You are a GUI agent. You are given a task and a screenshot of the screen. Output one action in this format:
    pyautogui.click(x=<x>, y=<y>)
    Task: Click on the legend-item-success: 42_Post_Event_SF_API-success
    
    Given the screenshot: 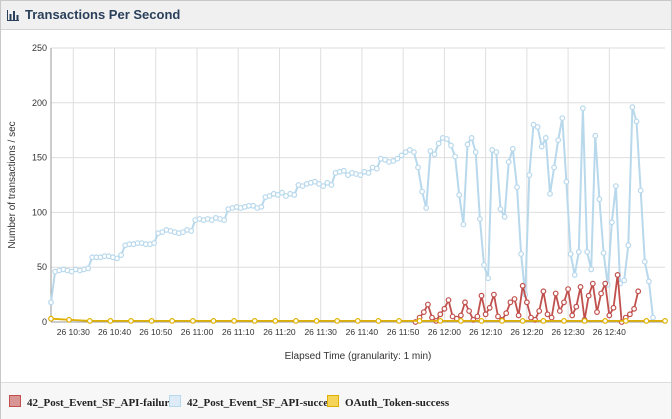 What is the action you would take?
    pyautogui.click(x=253, y=402)
    